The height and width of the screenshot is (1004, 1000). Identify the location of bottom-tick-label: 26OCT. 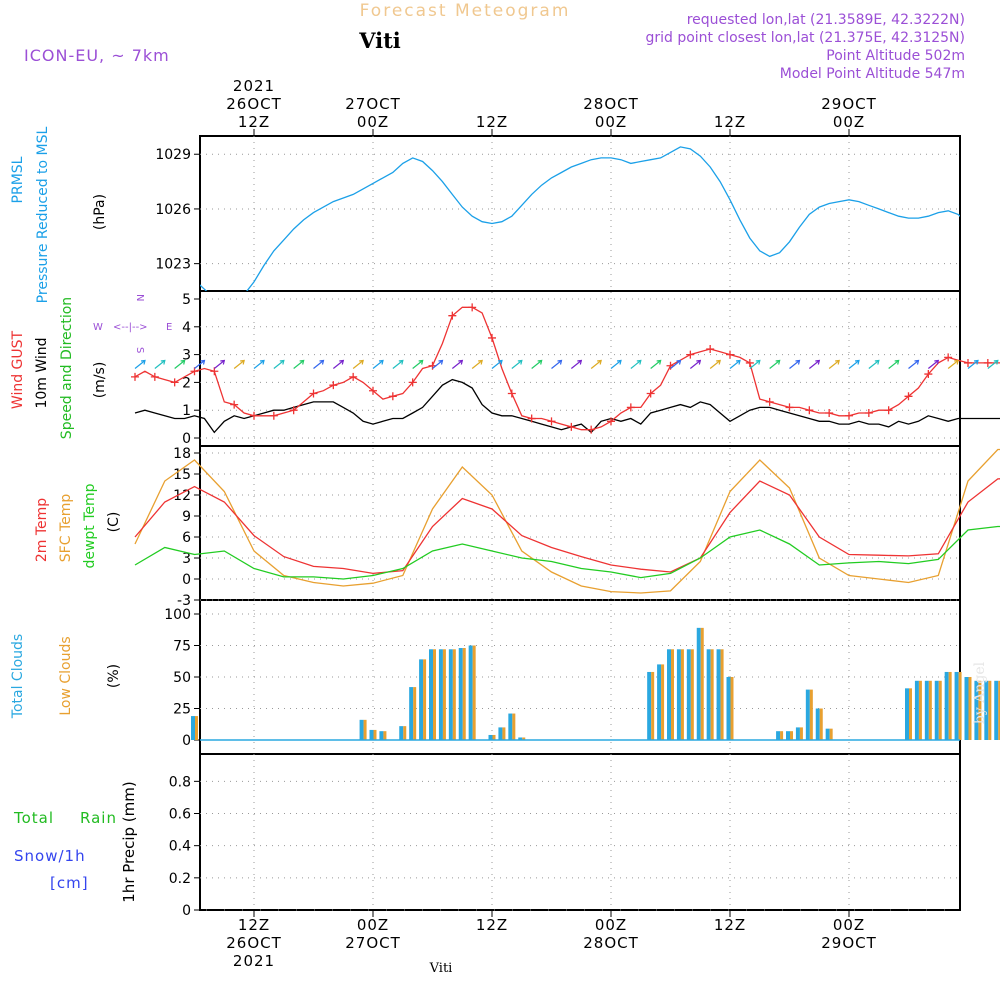
(254, 943).